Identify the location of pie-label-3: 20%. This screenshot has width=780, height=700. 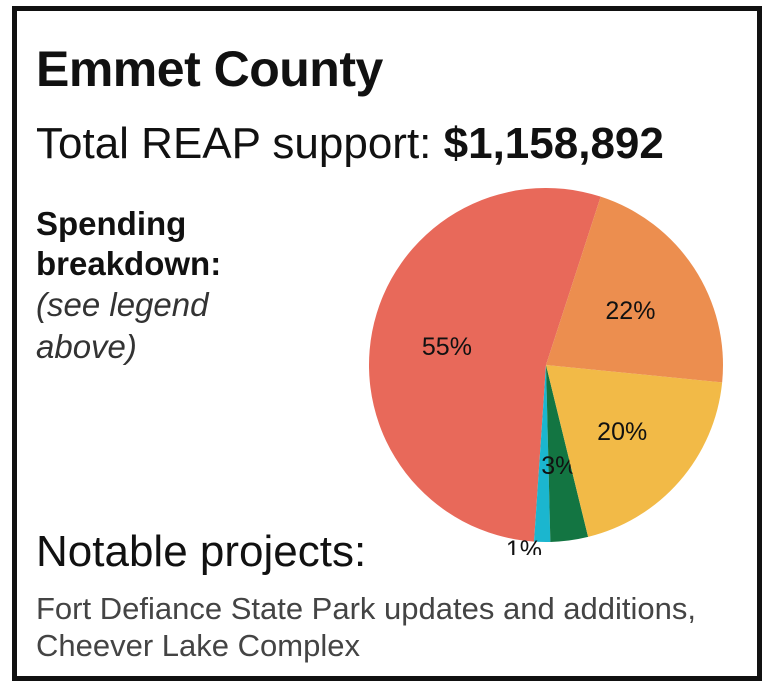
(622, 432).